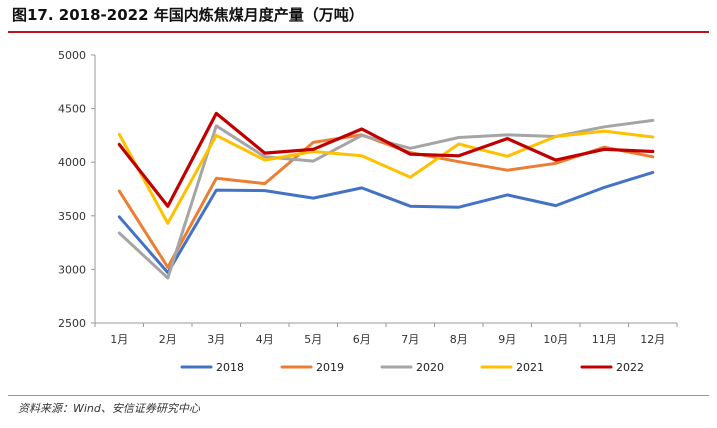  Describe the element at coordinates (265, 339) in the screenshot. I see `x-tick-label: 4月` at that location.